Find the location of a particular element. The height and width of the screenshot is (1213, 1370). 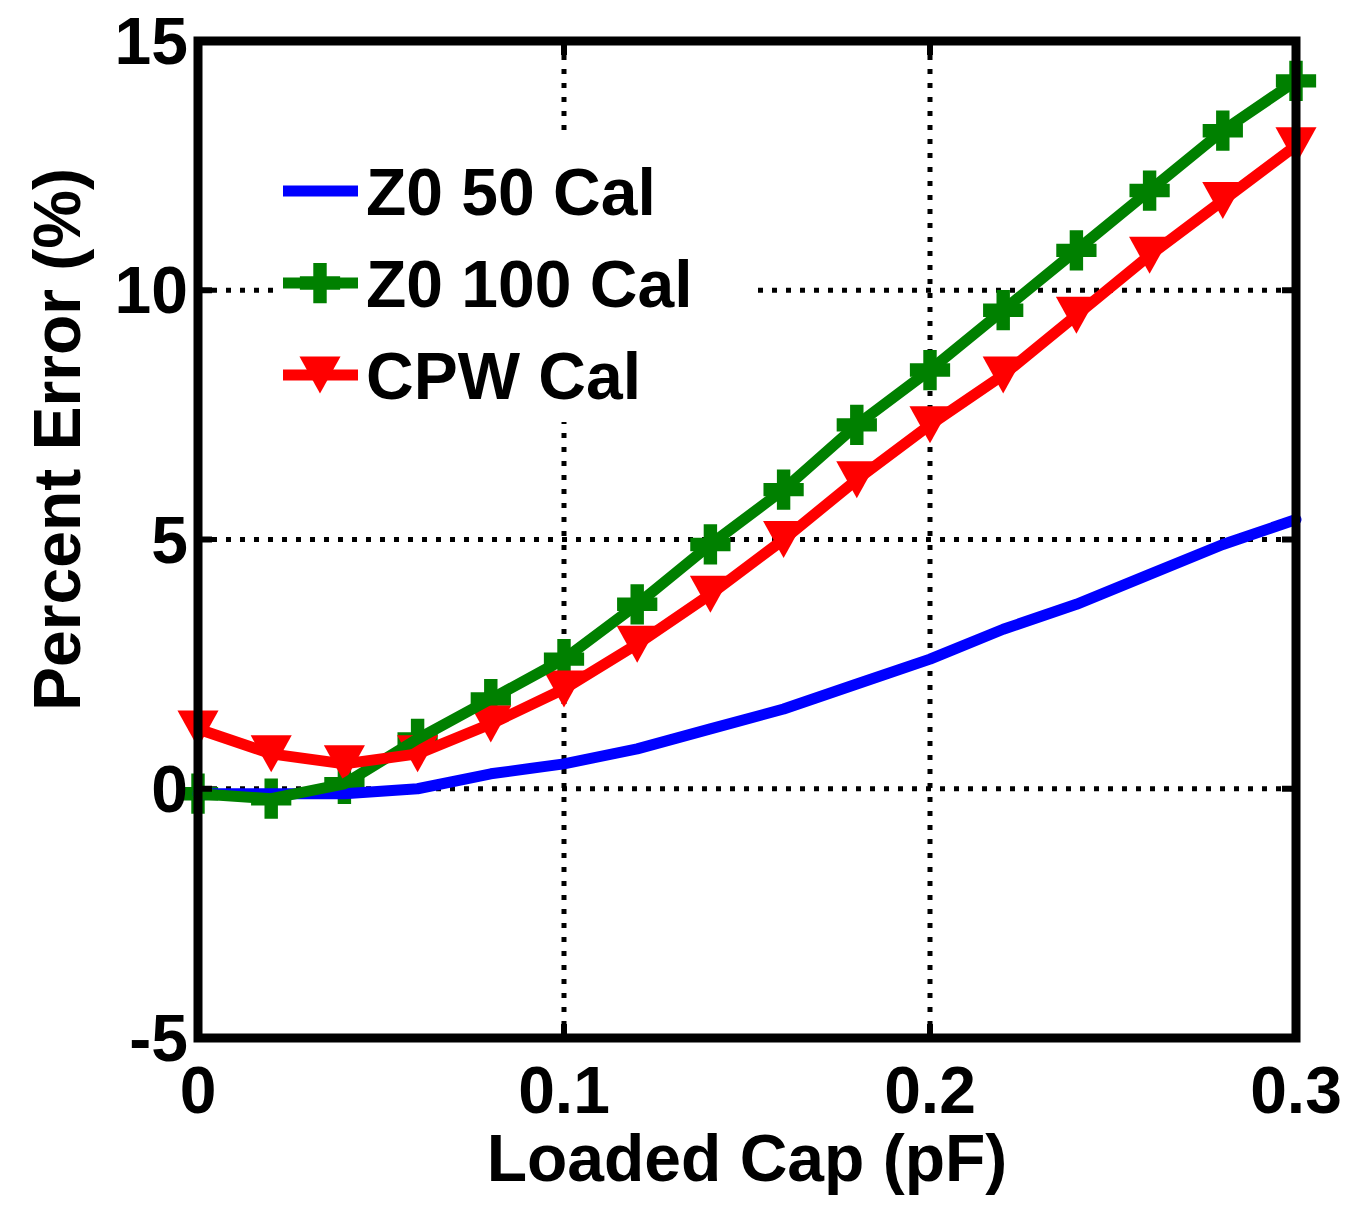

y-axis-title: Percent Error (%) is located at coordinates (57, 439).